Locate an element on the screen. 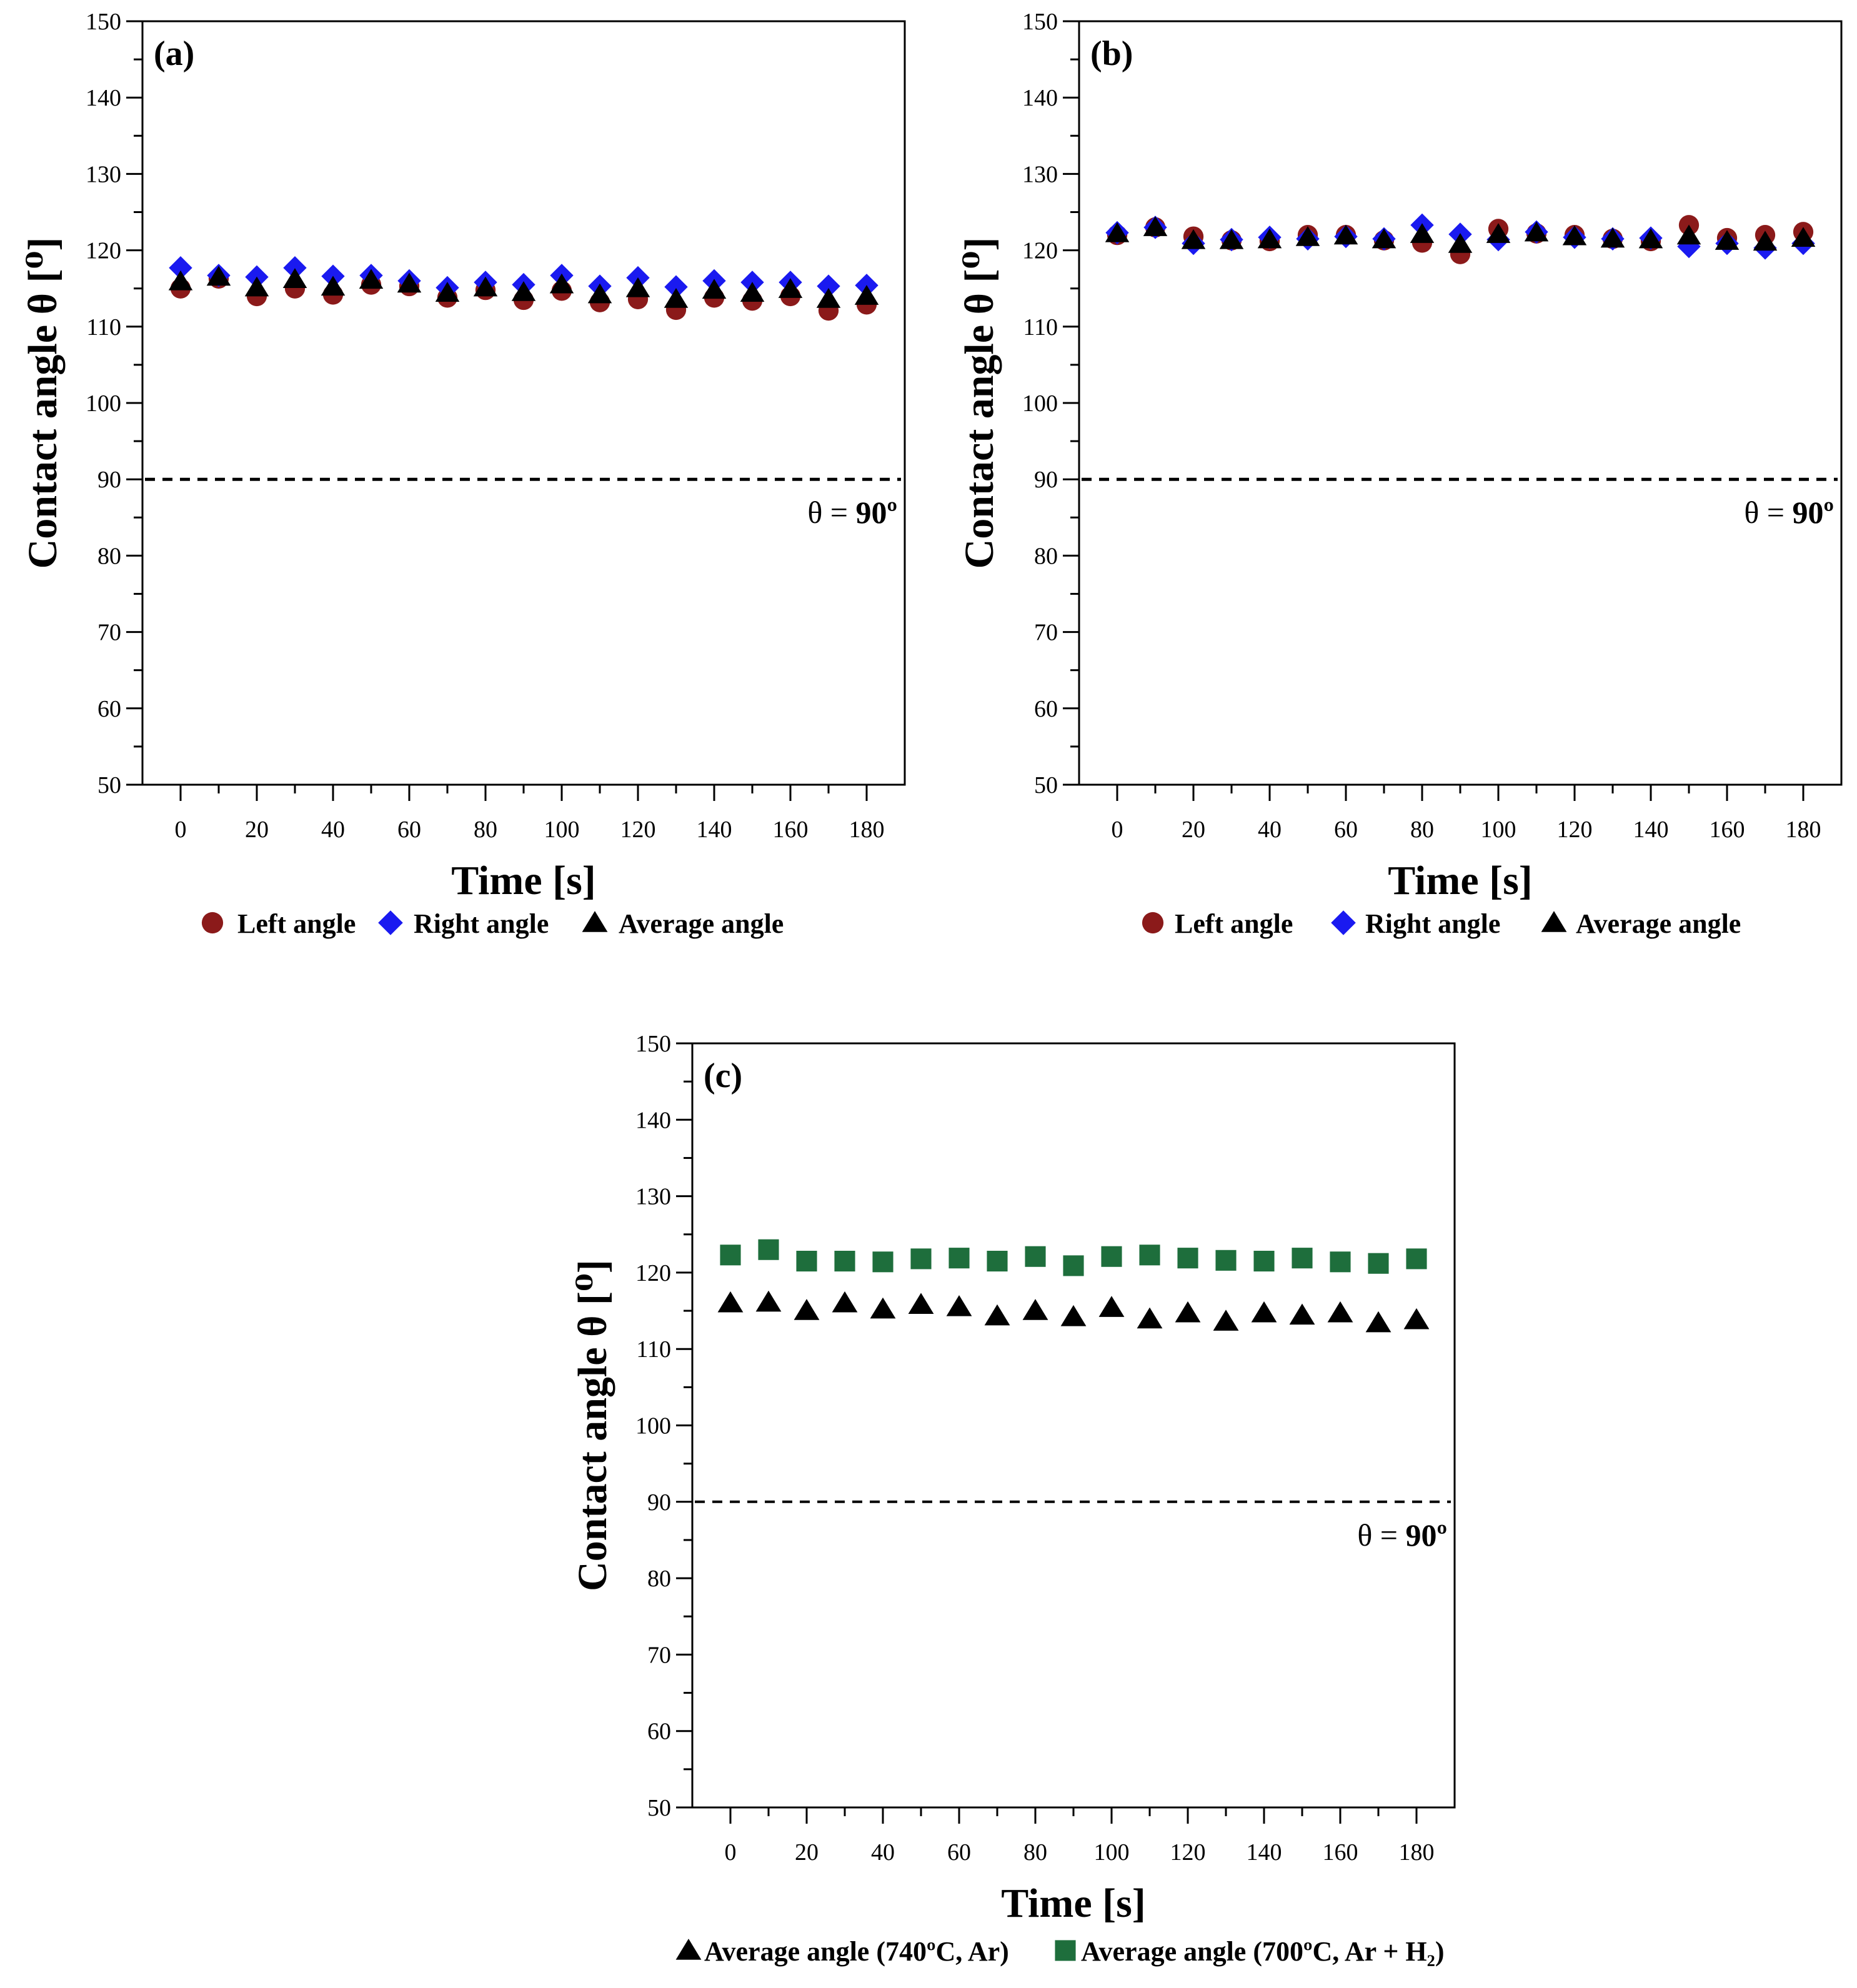 The width and height of the screenshot is (1857, 1988). legend-label: Average angle is located at coordinates (1658, 924).